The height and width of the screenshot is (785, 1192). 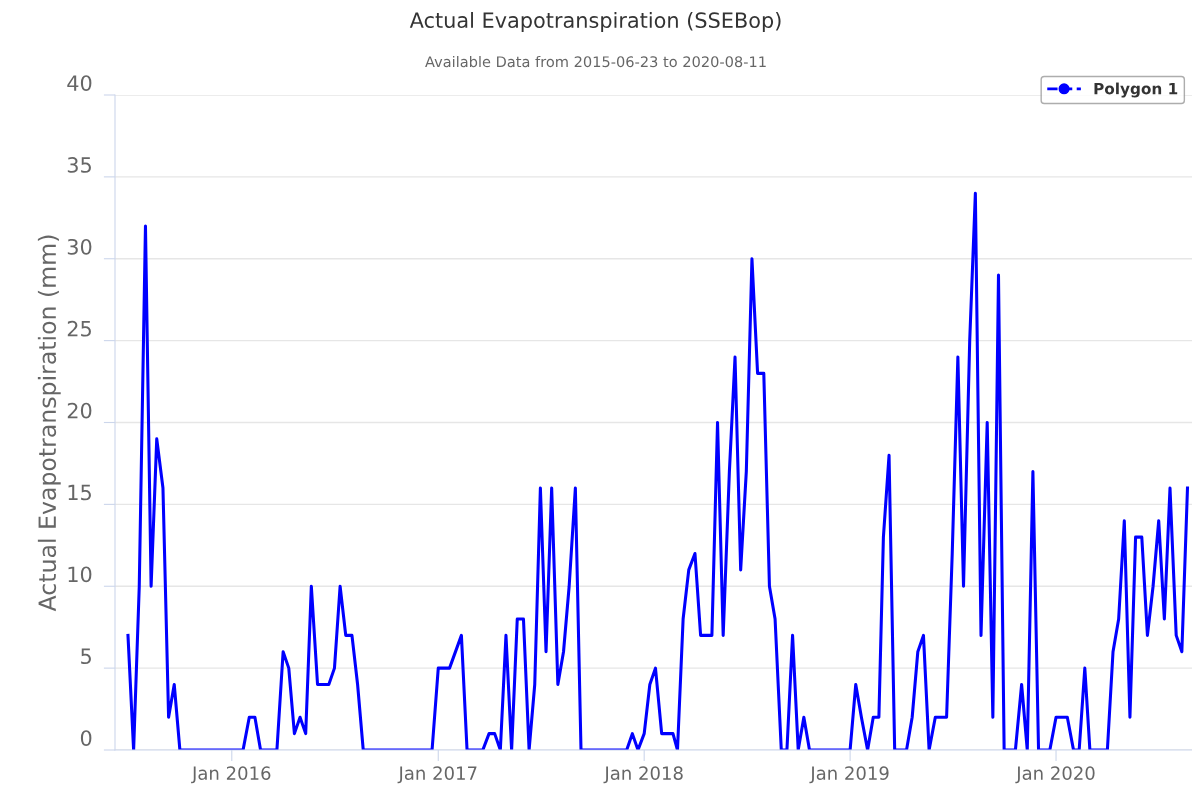 What do you see at coordinates (849, 775) in the screenshot?
I see `x-tick-label: Jan 2019` at bounding box center [849, 775].